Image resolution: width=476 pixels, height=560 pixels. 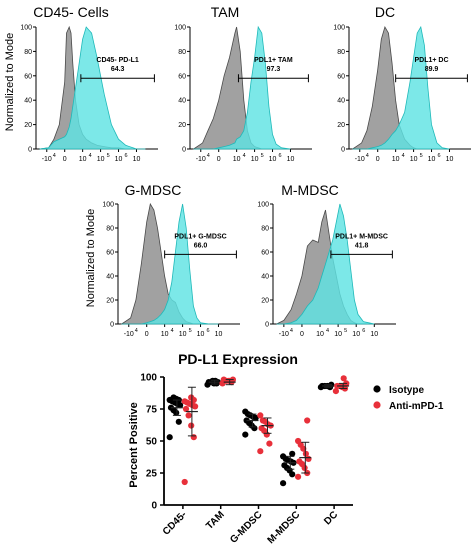 I want to click on x-tick-label: G-MDSC, so click(x=246, y=527).